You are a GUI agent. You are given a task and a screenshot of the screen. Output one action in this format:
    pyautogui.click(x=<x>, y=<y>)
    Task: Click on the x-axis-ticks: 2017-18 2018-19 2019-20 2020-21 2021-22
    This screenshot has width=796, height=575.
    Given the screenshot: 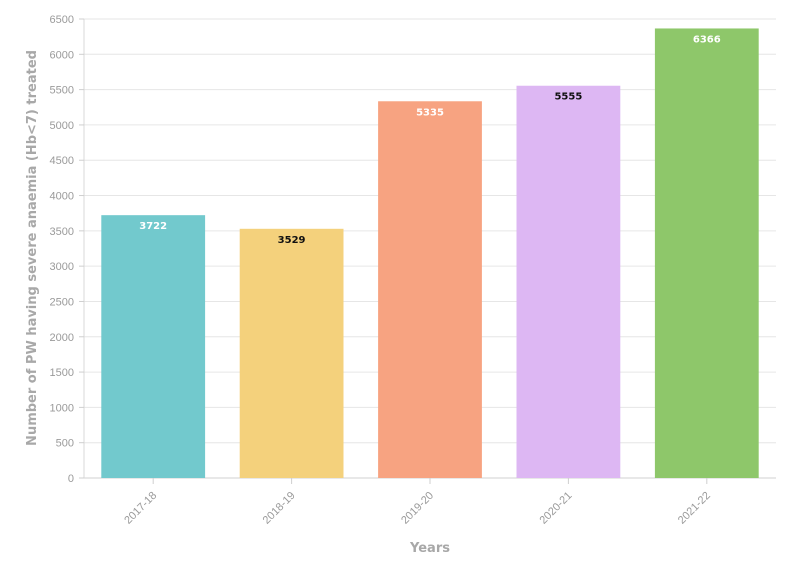 What is the action you would take?
    pyautogui.click(x=417, y=502)
    